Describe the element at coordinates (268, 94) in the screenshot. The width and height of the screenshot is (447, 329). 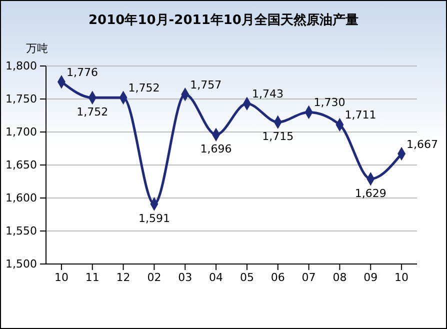
I see `data-label: 1,743` at that location.